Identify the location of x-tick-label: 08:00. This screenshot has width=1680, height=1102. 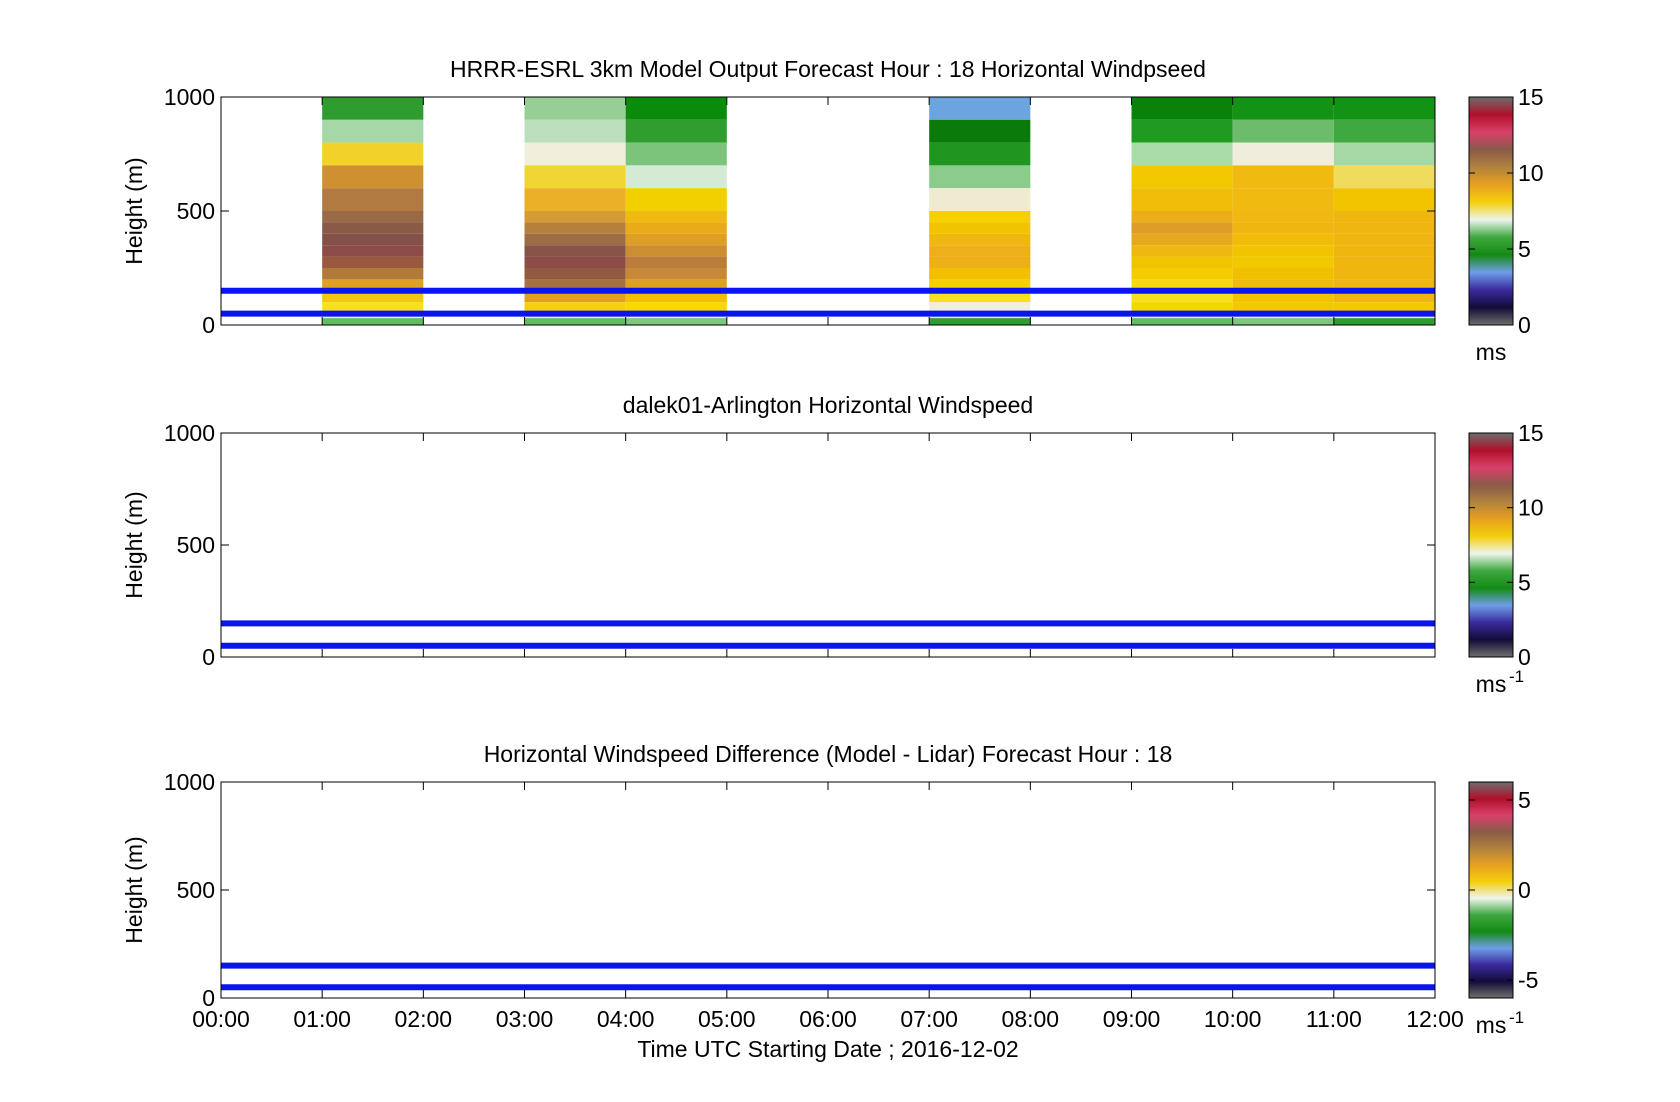
(1031, 1019).